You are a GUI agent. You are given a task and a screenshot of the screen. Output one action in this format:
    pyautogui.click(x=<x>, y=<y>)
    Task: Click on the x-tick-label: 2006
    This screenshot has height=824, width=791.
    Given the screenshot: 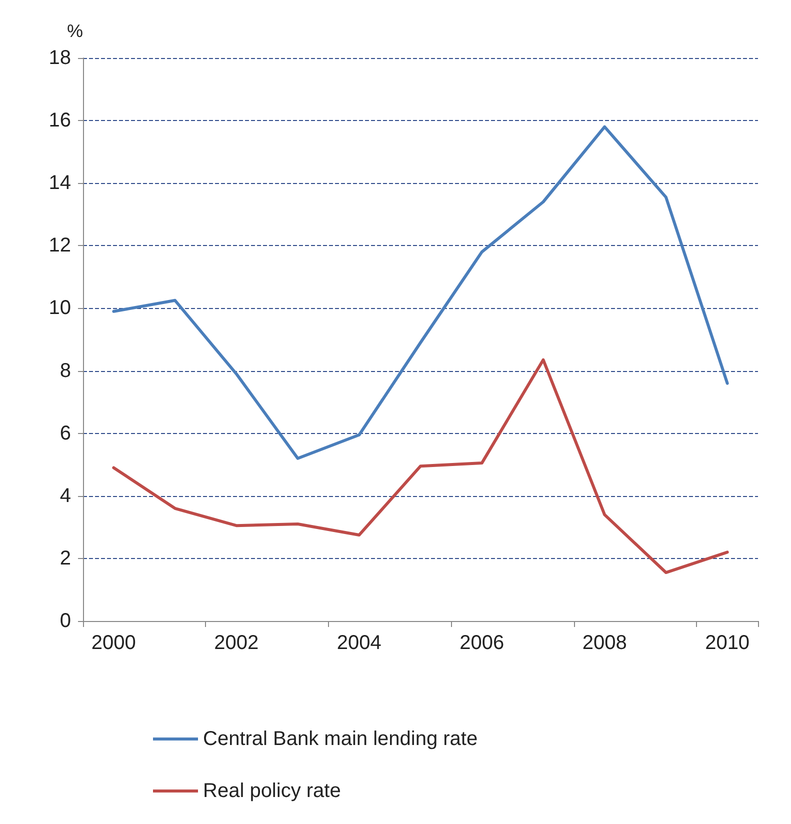 What is the action you would take?
    pyautogui.click(x=482, y=643)
    